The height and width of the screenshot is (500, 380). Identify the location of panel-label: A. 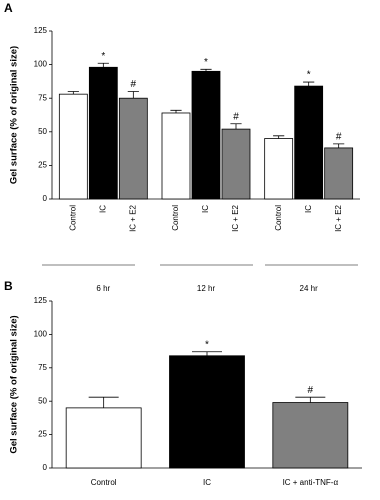
(8, 8).